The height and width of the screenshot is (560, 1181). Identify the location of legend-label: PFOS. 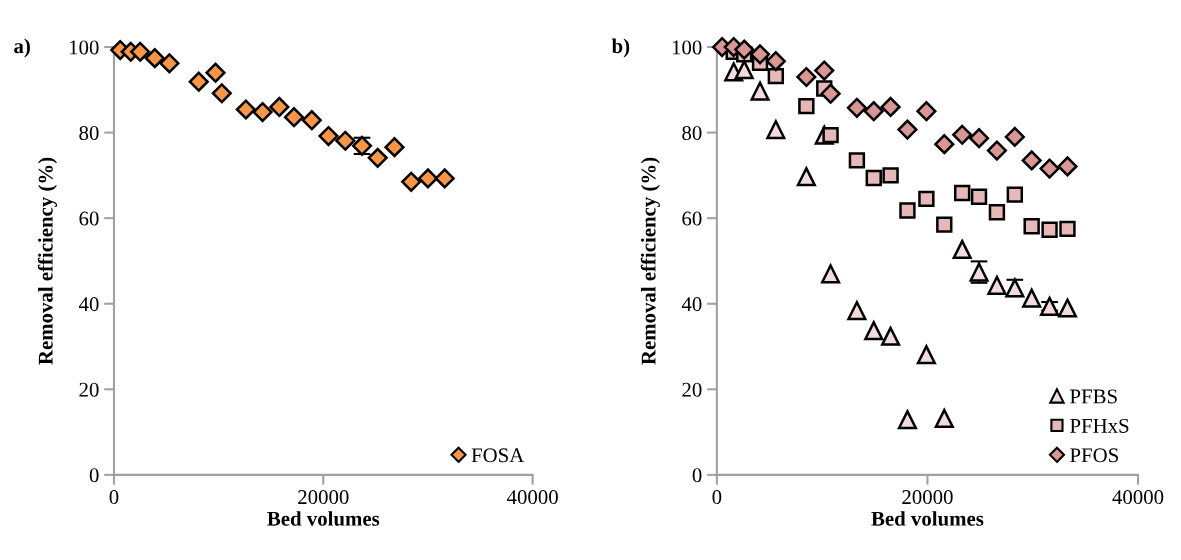
(1094, 455).